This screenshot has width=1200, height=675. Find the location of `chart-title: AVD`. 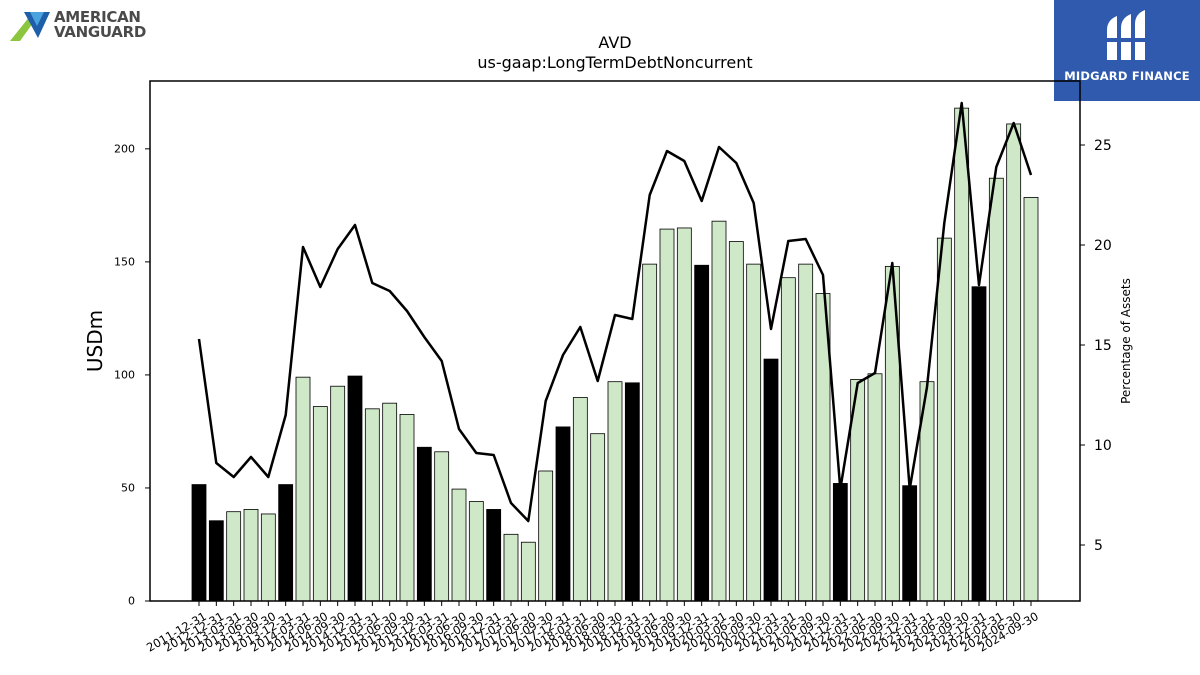

chart-title: AVD is located at coordinates (614, 42).